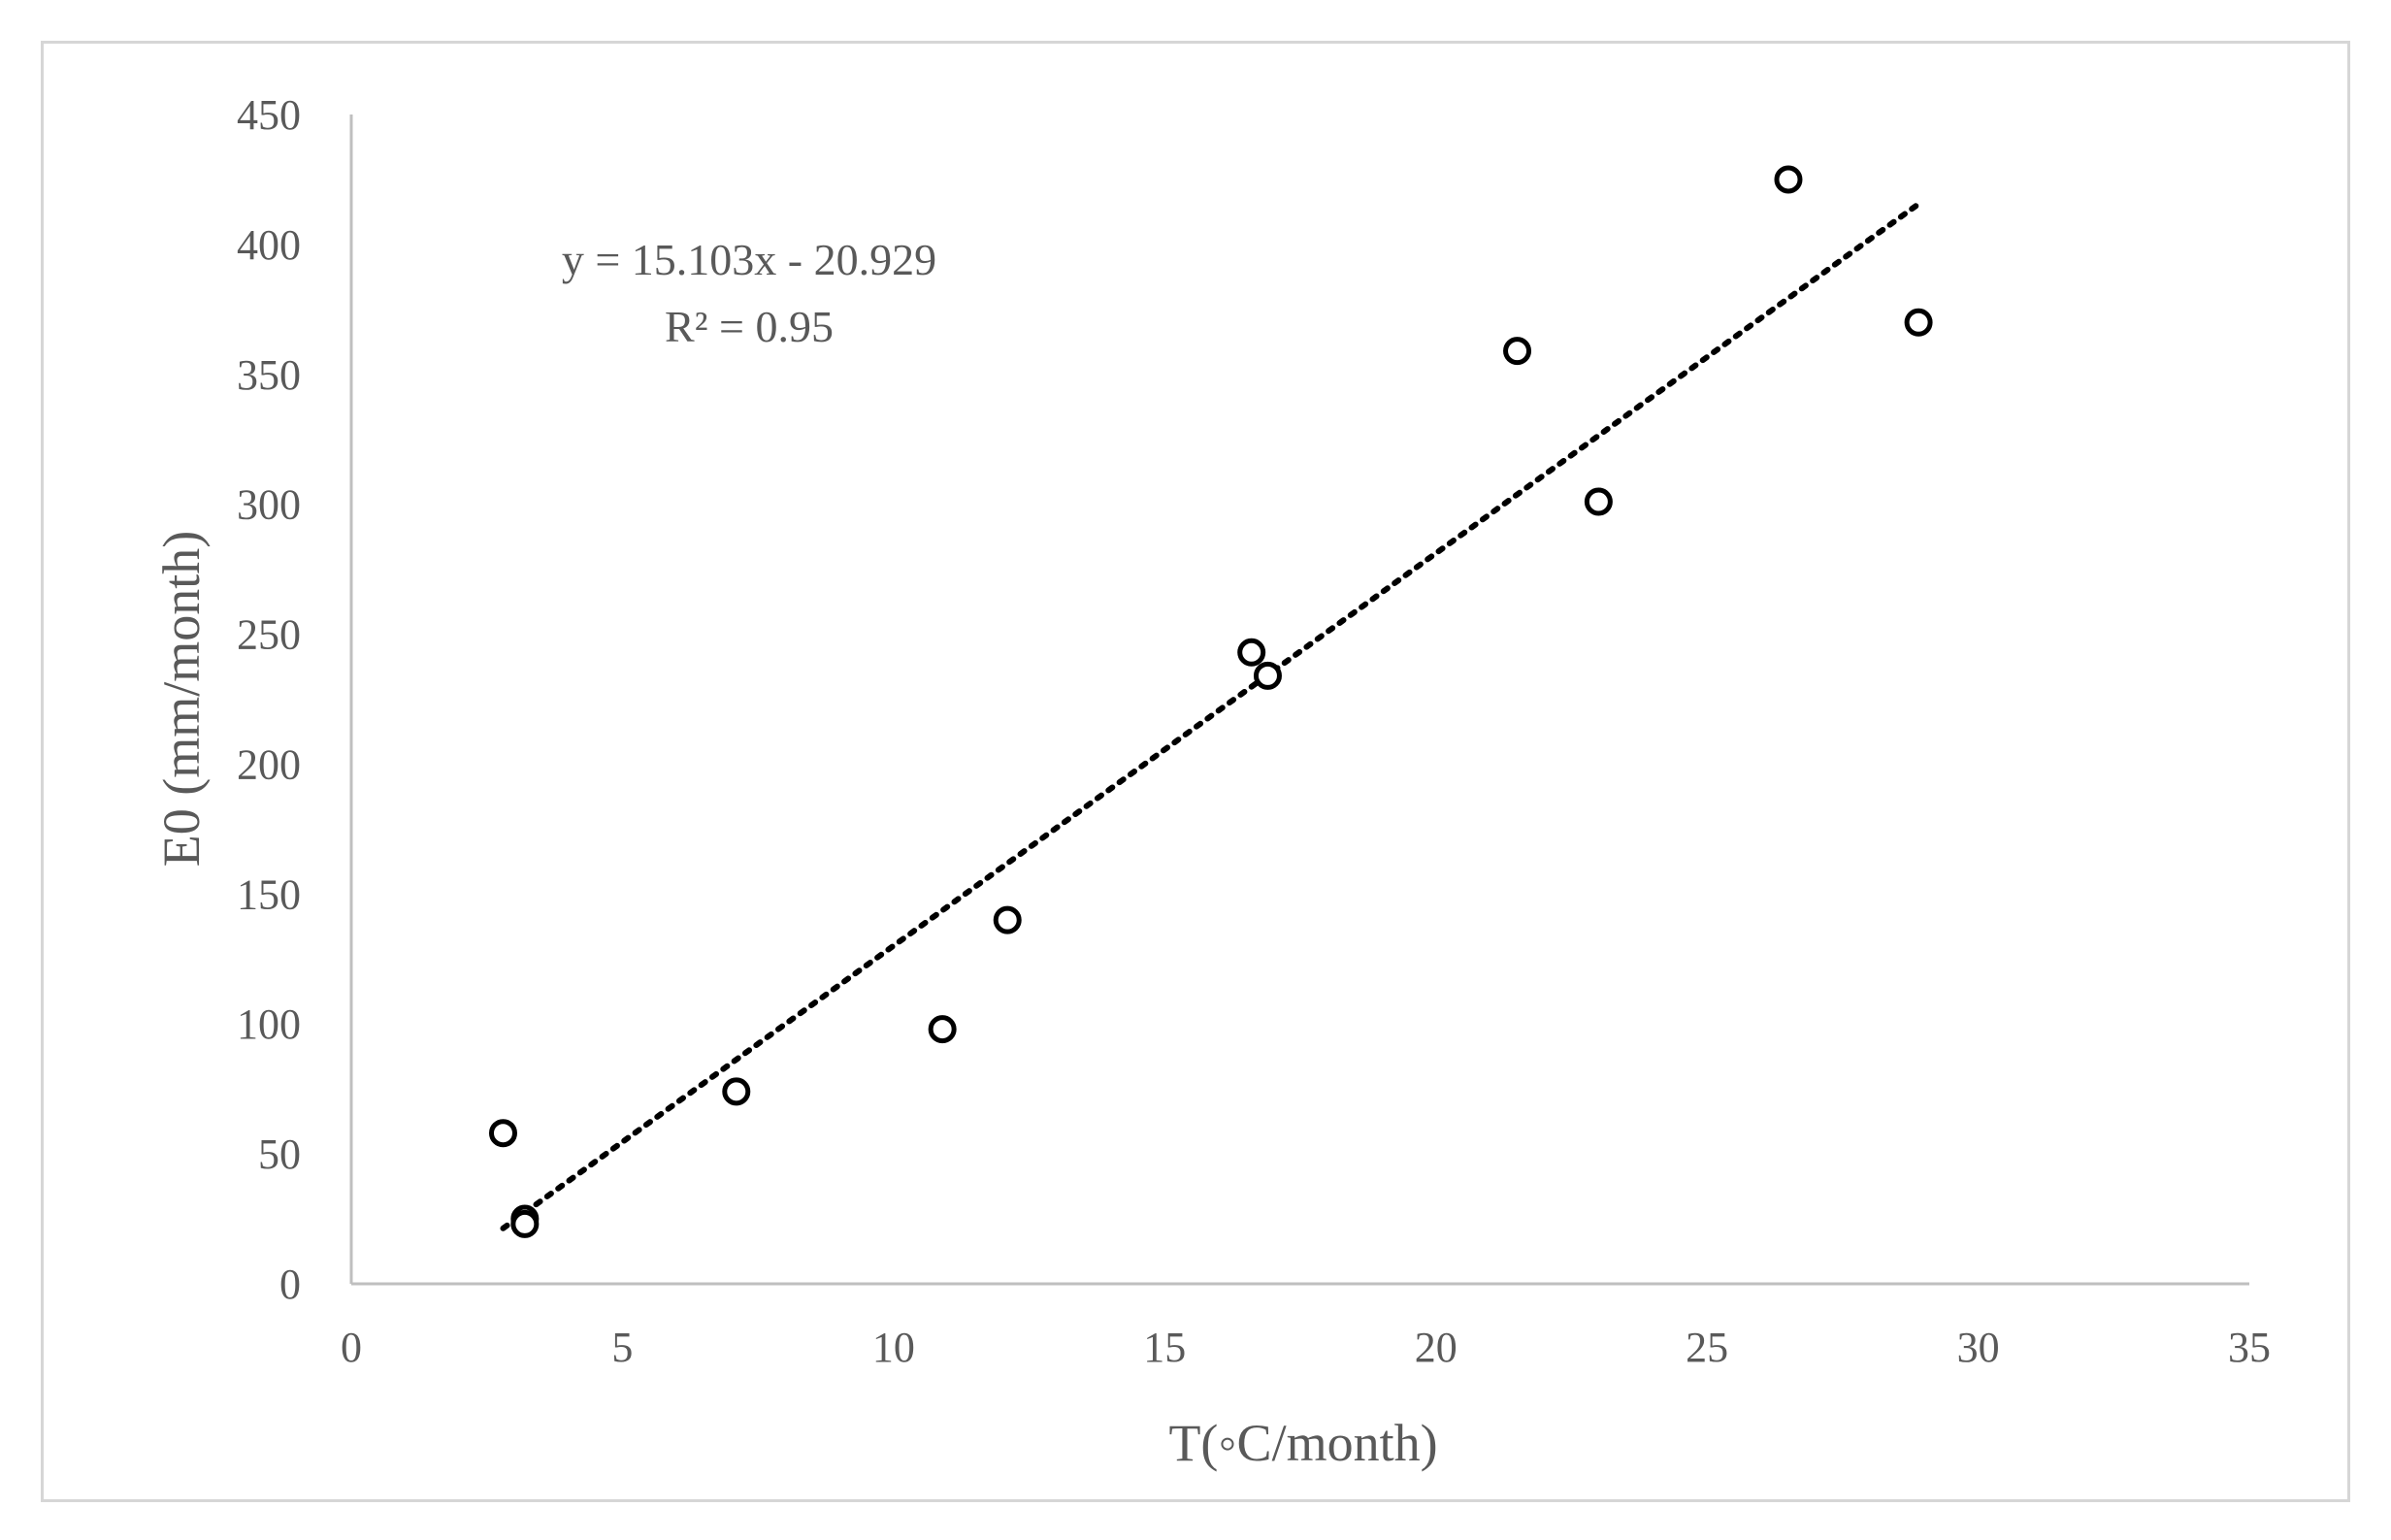 The height and width of the screenshot is (1540, 2391). I want to click on x-axis-title: T(◦C/month), so click(1302, 1443).